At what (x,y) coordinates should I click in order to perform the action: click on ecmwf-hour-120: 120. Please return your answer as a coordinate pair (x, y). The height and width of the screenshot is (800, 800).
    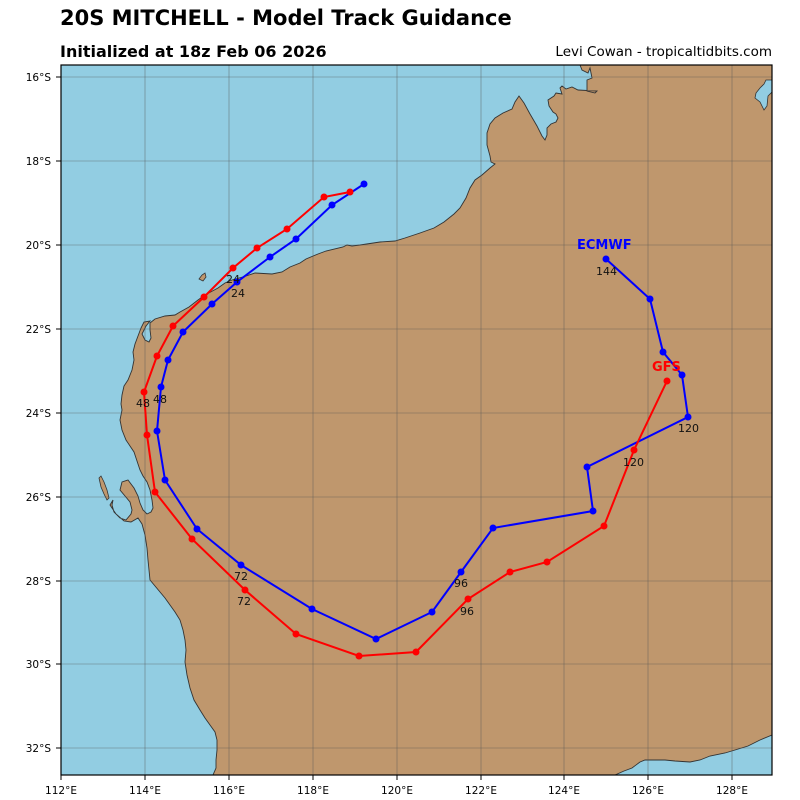
    Looking at the image, I should click on (688, 428).